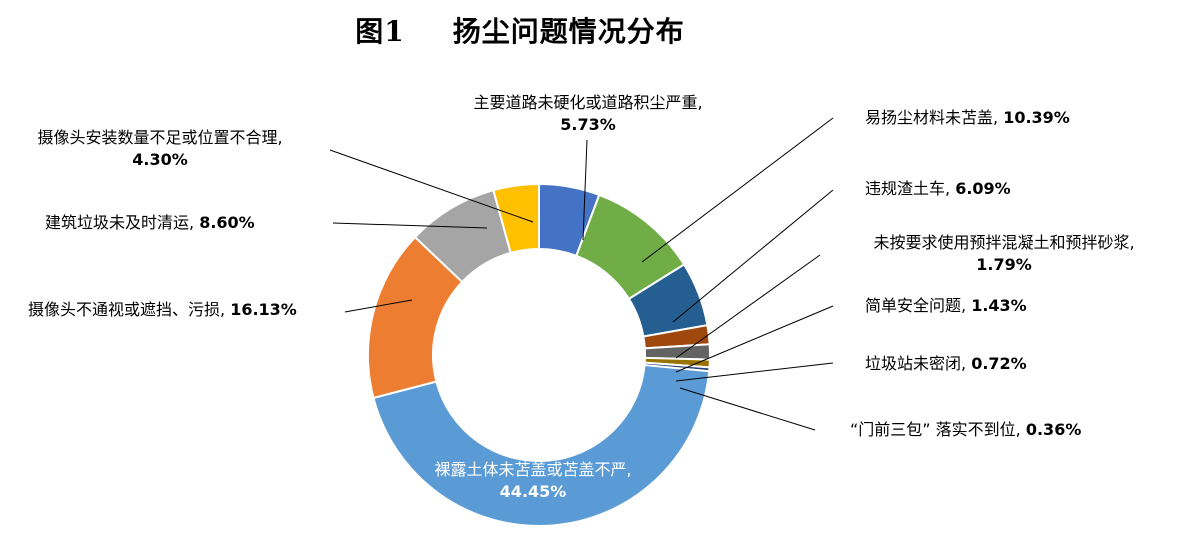  I want to click on data-label-value: 0.72%, so click(999, 363).